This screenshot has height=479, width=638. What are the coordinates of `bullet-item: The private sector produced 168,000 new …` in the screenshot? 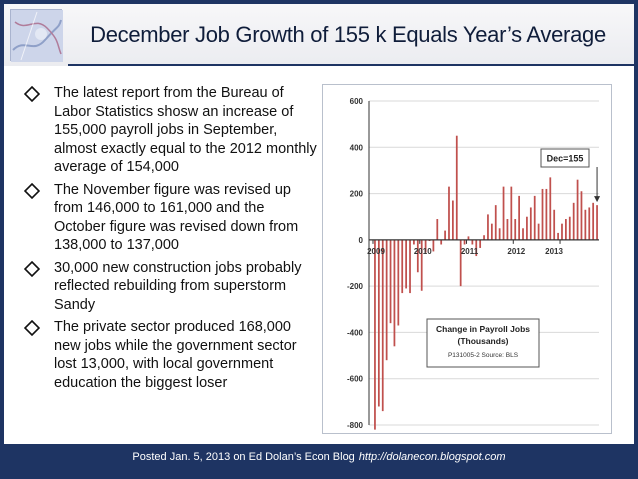 It's located at (170, 355).